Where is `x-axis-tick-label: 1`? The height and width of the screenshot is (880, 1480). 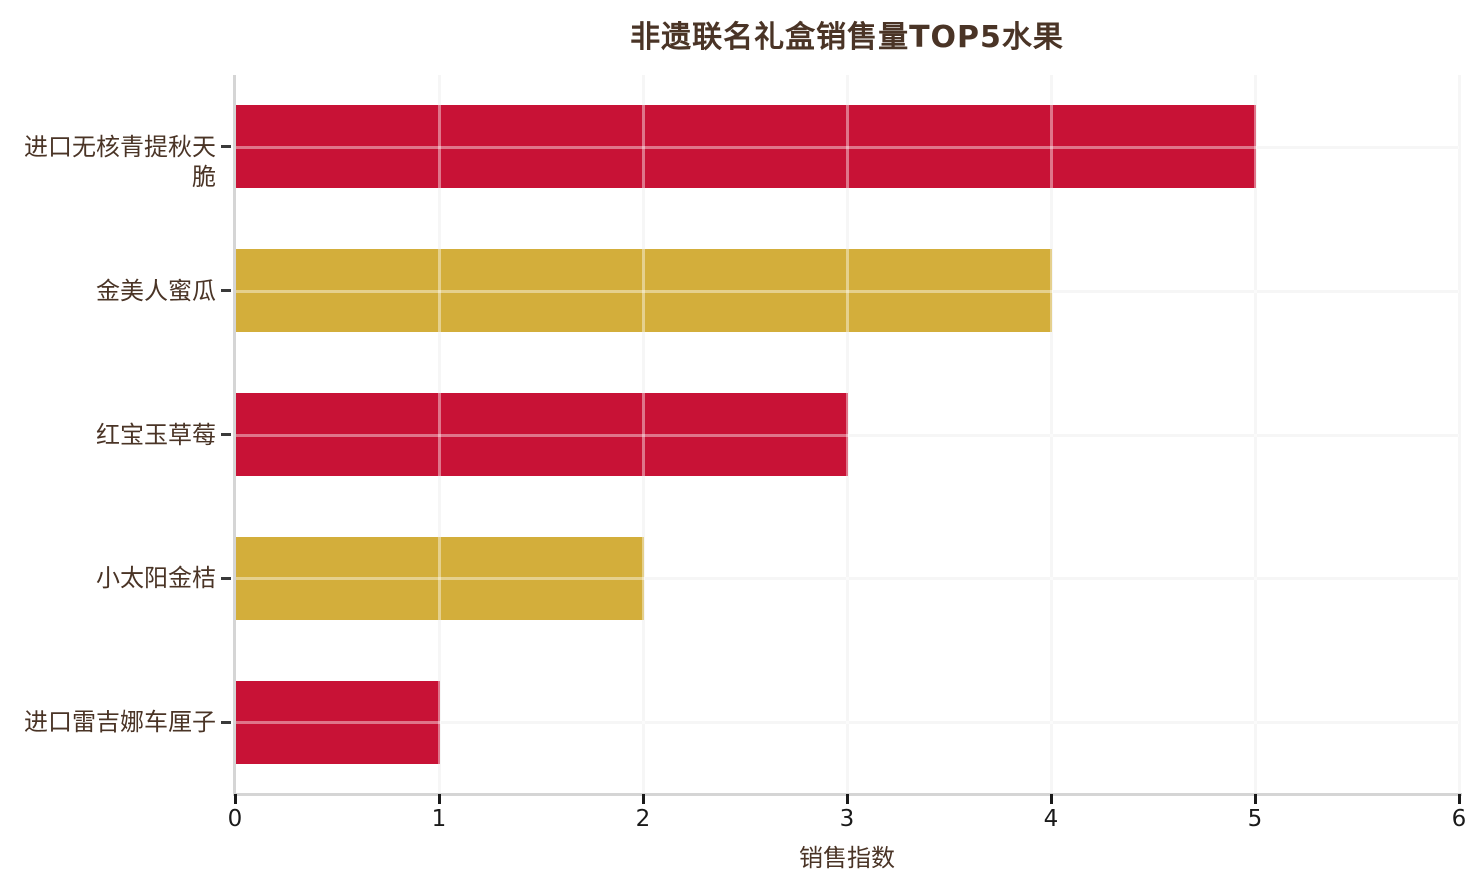
x-axis-tick-label: 1 is located at coordinates (439, 819).